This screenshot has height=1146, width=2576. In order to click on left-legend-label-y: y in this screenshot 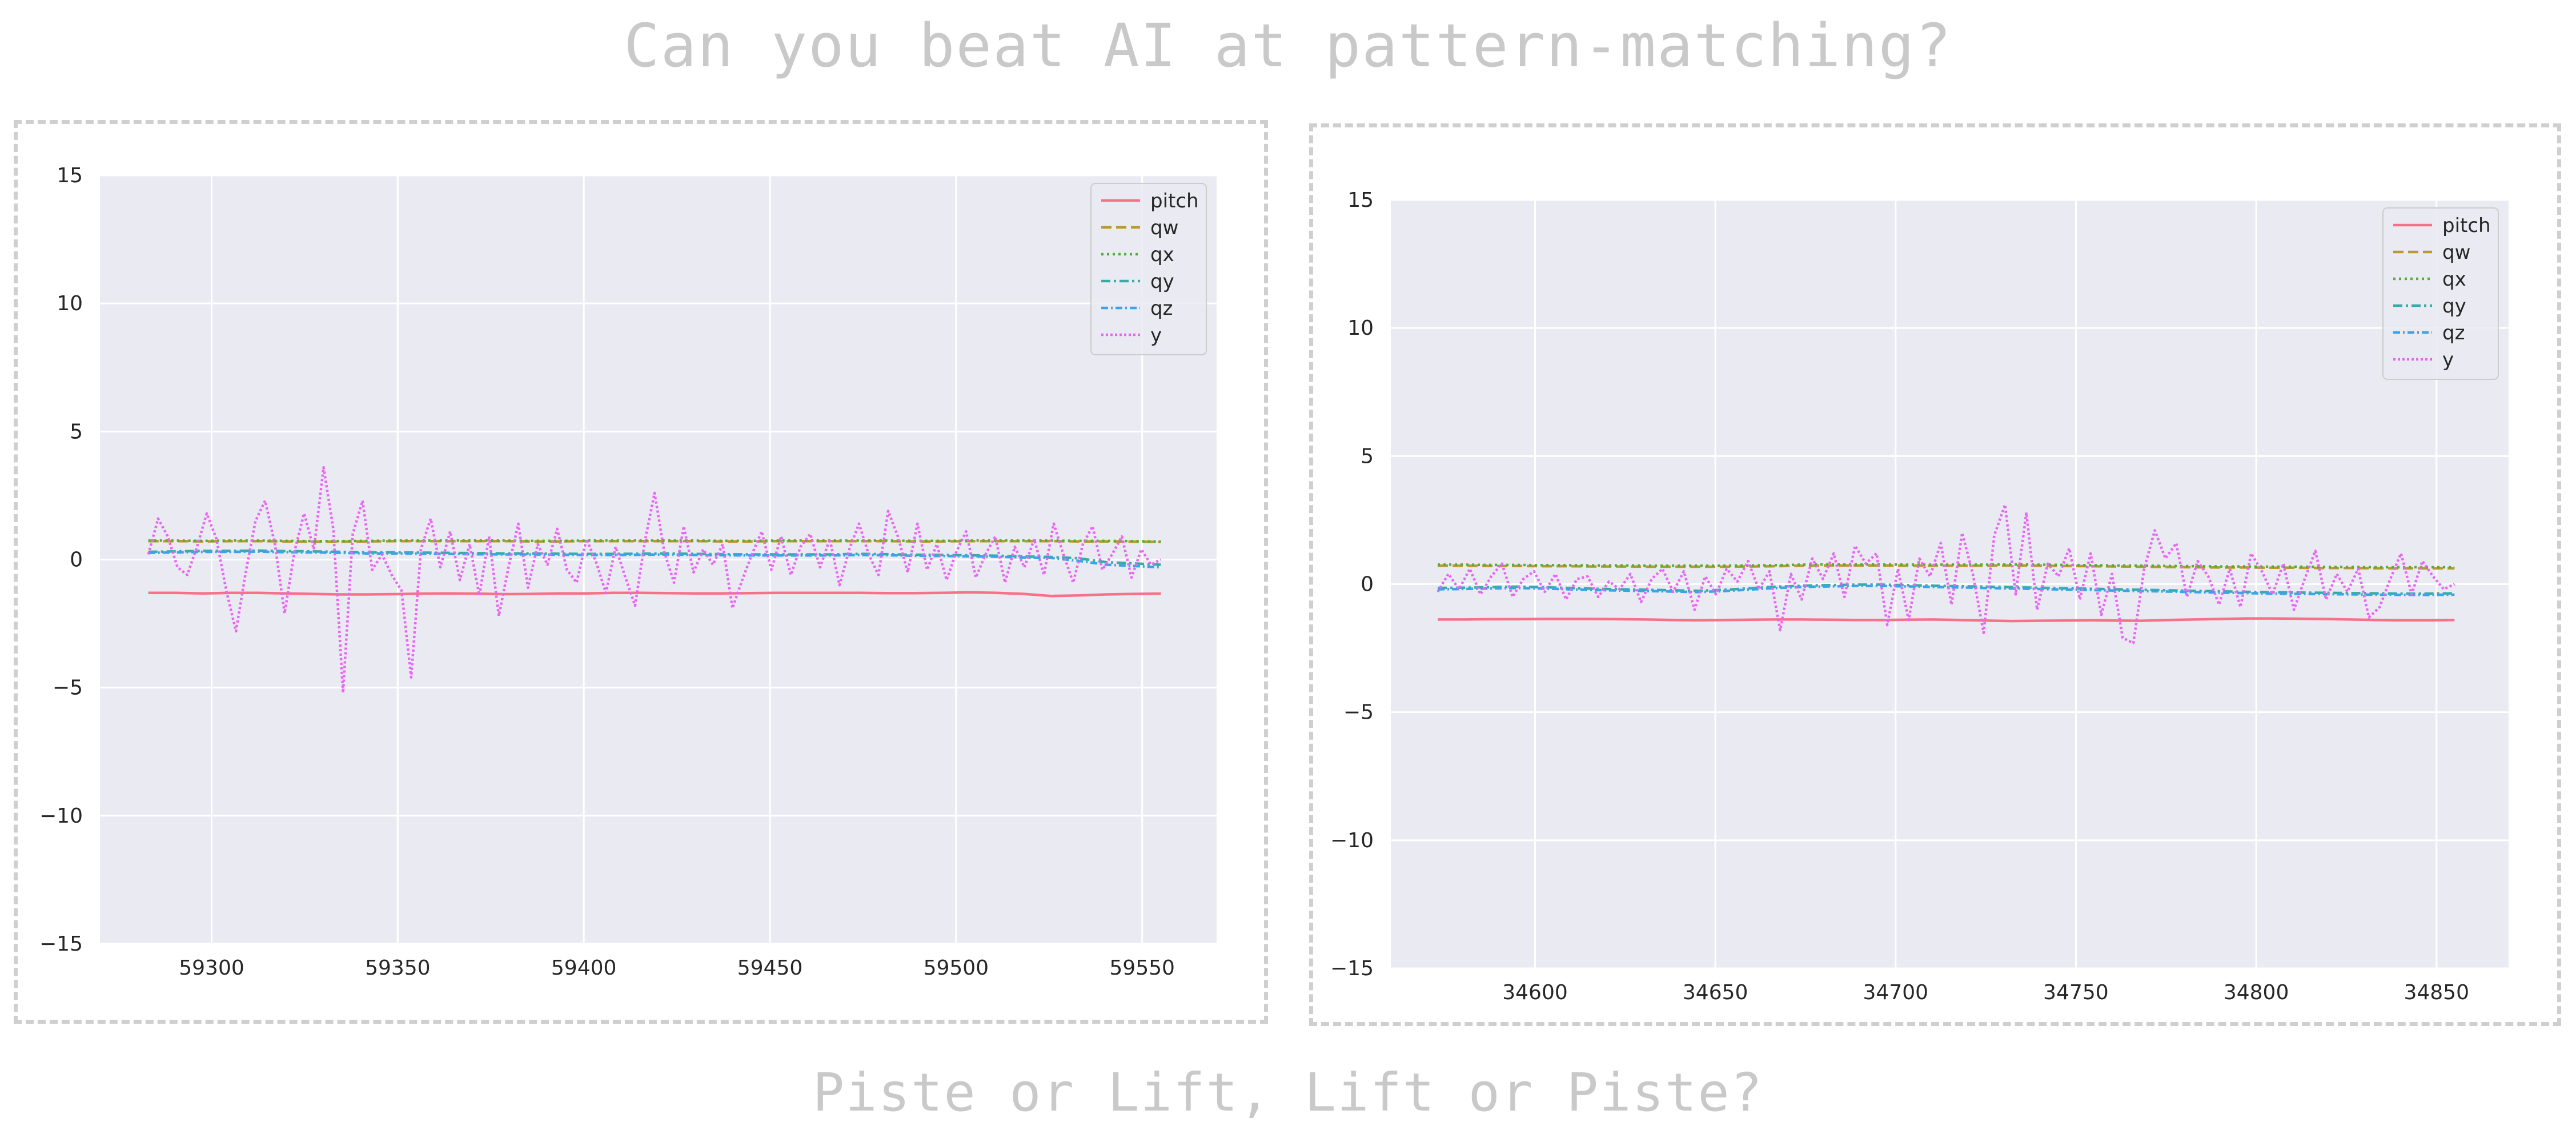, I will do `click(1156, 335)`.